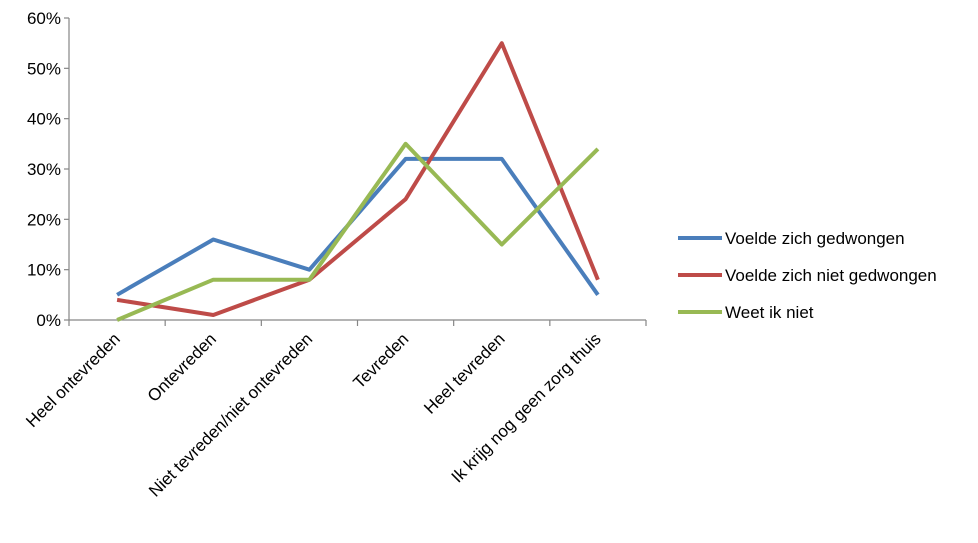  Describe the element at coordinates (44, 169) in the screenshot. I see `y-tick-label: 30%` at that location.